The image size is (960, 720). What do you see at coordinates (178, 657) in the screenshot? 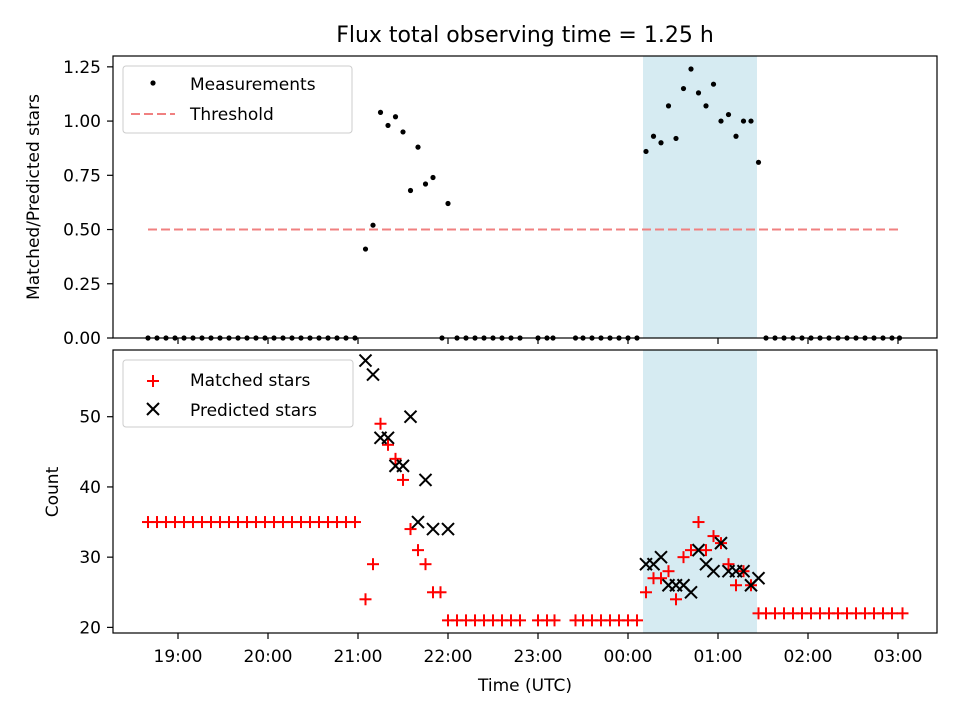
I see `x-tick-label: 19:00` at bounding box center [178, 657].